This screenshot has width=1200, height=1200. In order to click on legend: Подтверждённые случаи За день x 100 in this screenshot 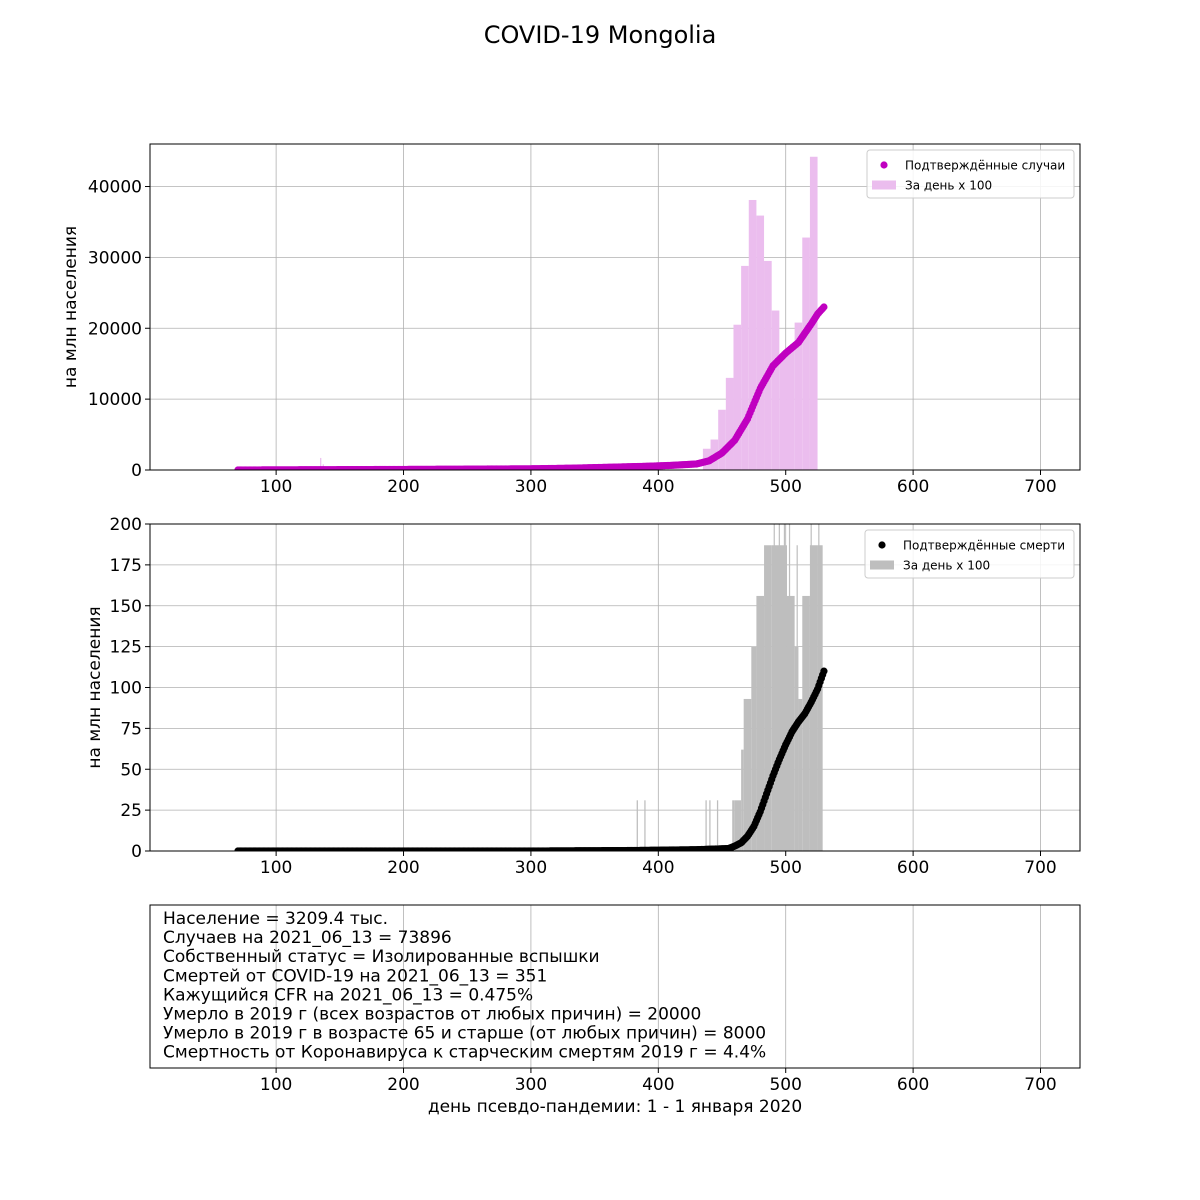, I will do `click(970, 174)`.